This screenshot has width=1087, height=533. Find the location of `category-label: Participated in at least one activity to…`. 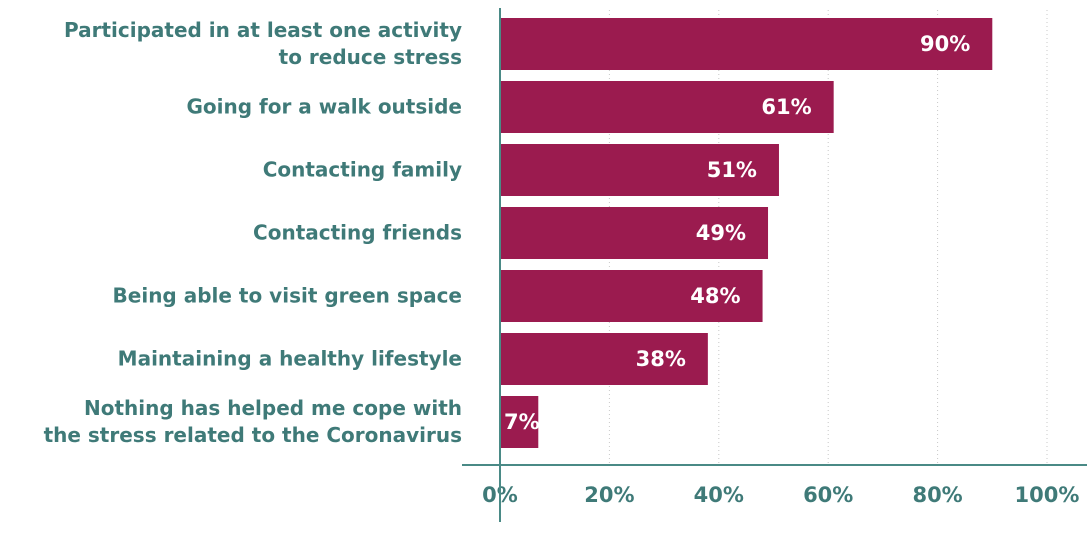

category-label: Participated in at least one activity to… is located at coordinates (262, 43).